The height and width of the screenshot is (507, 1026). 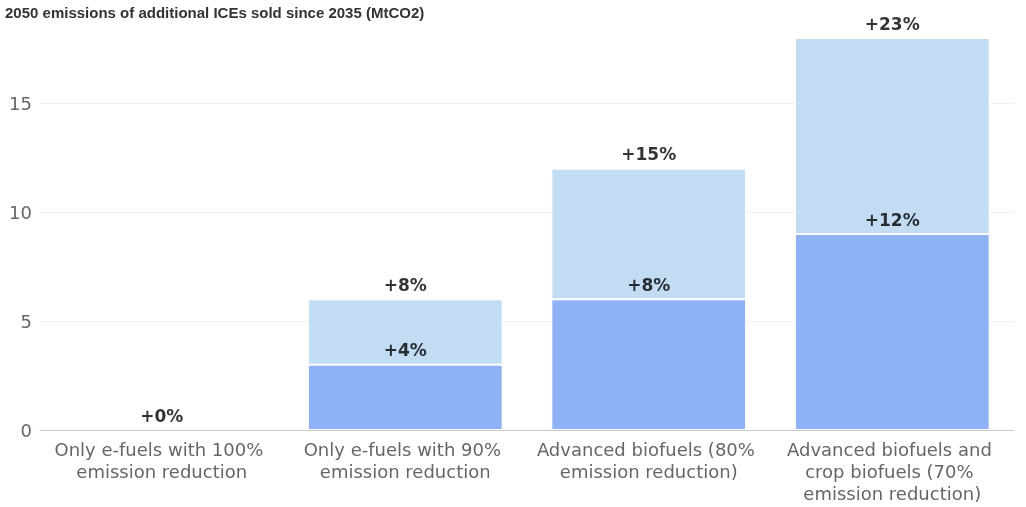 What do you see at coordinates (892, 219) in the screenshot?
I see `annotation: +12%` at bounding box center [892, 219].